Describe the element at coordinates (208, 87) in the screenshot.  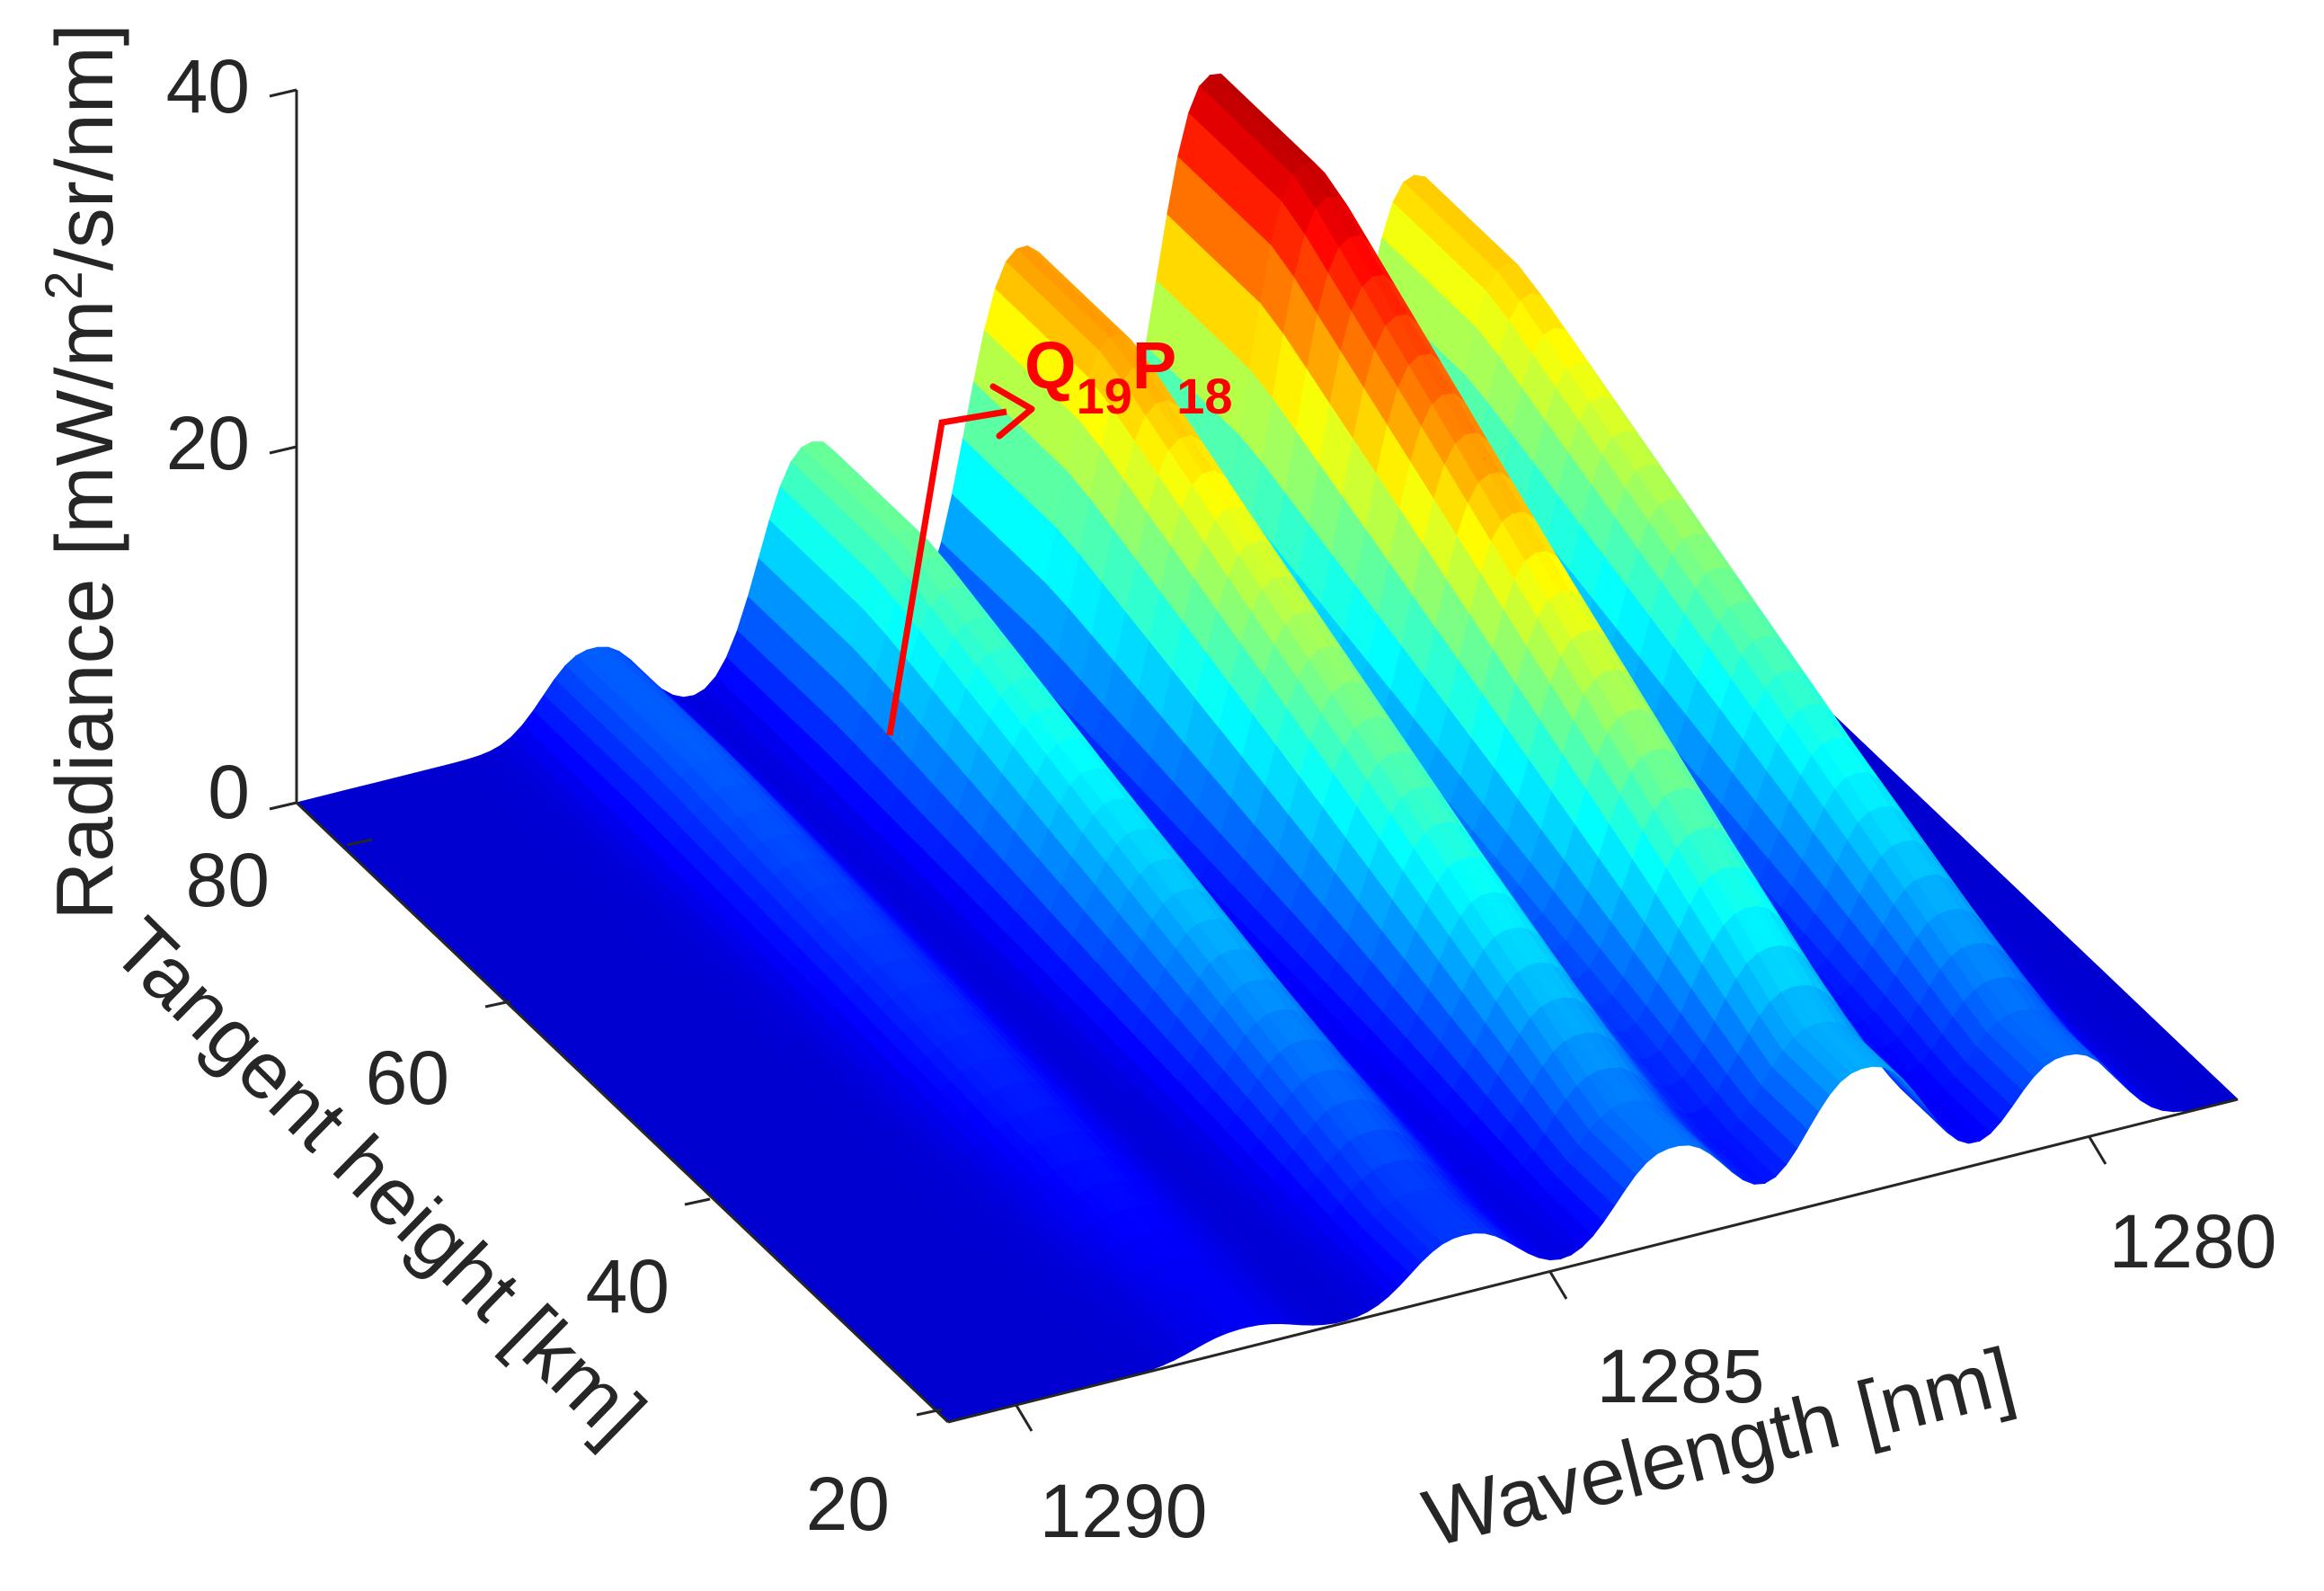
I see `z-tick-label-40: 40` at that location.